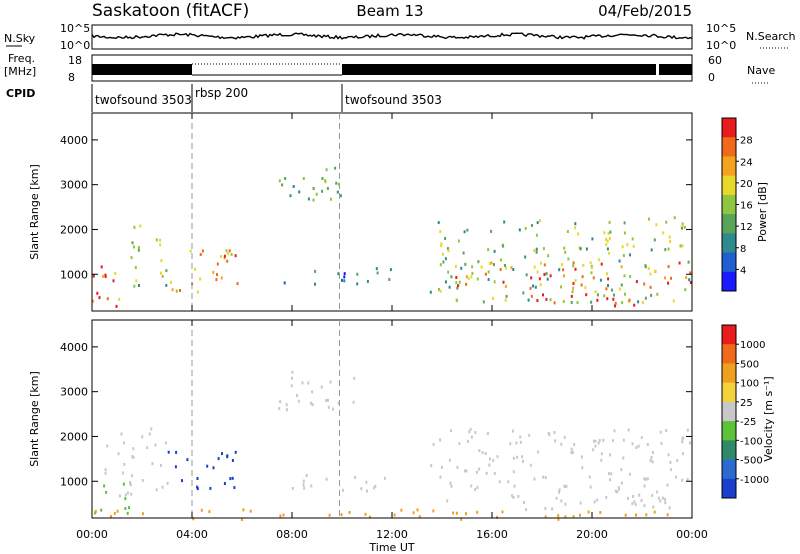  Describe the element at coordinates (746, 206) in the screenshot. I see `power-colorbar-tick-label: 16` at that location.